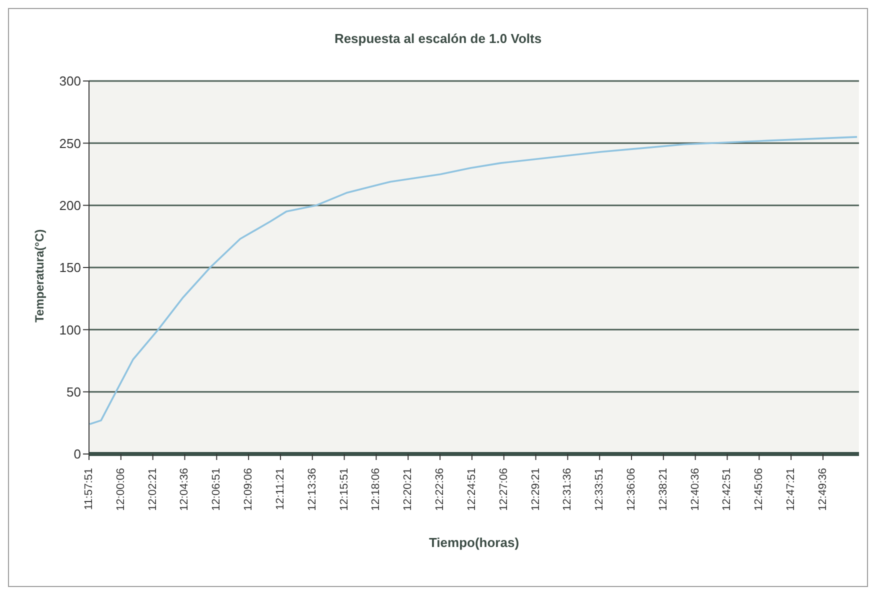  Describe the element at coordinates (73, 392) in the screenshot. I see `y-tick-label: 50` at that location.